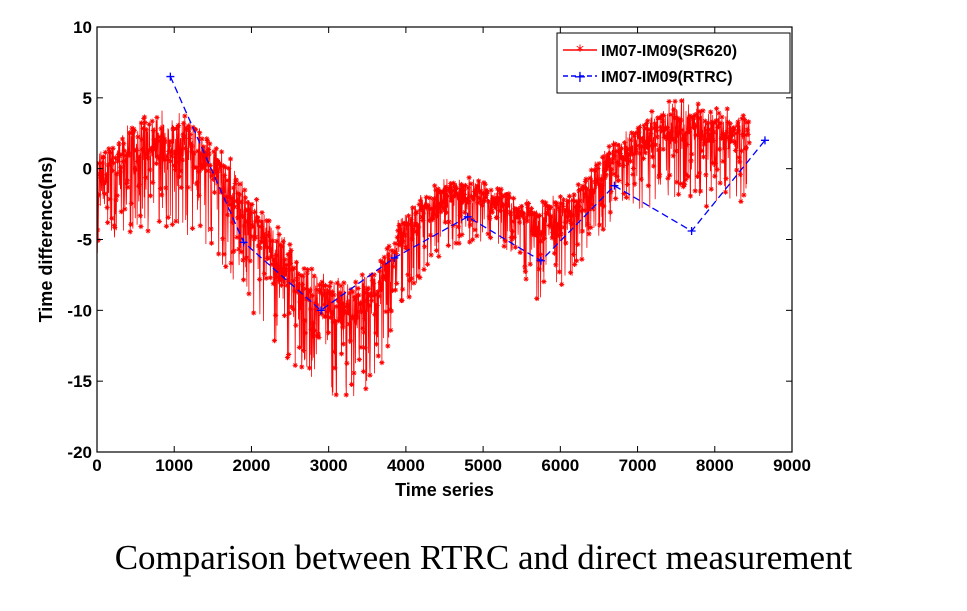 This screenshot has width=967, height=611. What do you see at coordinates (87, 169) in the screenshot?
I see `y-tick-label: 0` at bounding box center [87, 169].